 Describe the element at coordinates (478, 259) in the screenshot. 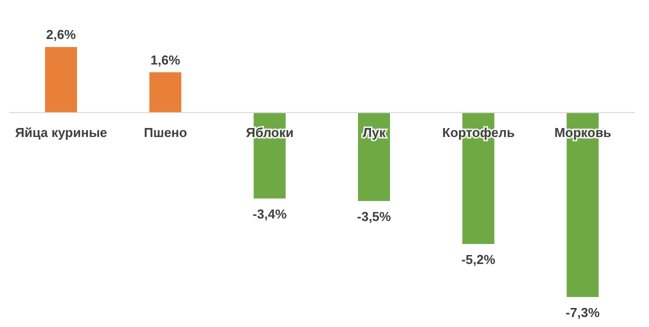

I see `data-label: -5,2%` at that location.